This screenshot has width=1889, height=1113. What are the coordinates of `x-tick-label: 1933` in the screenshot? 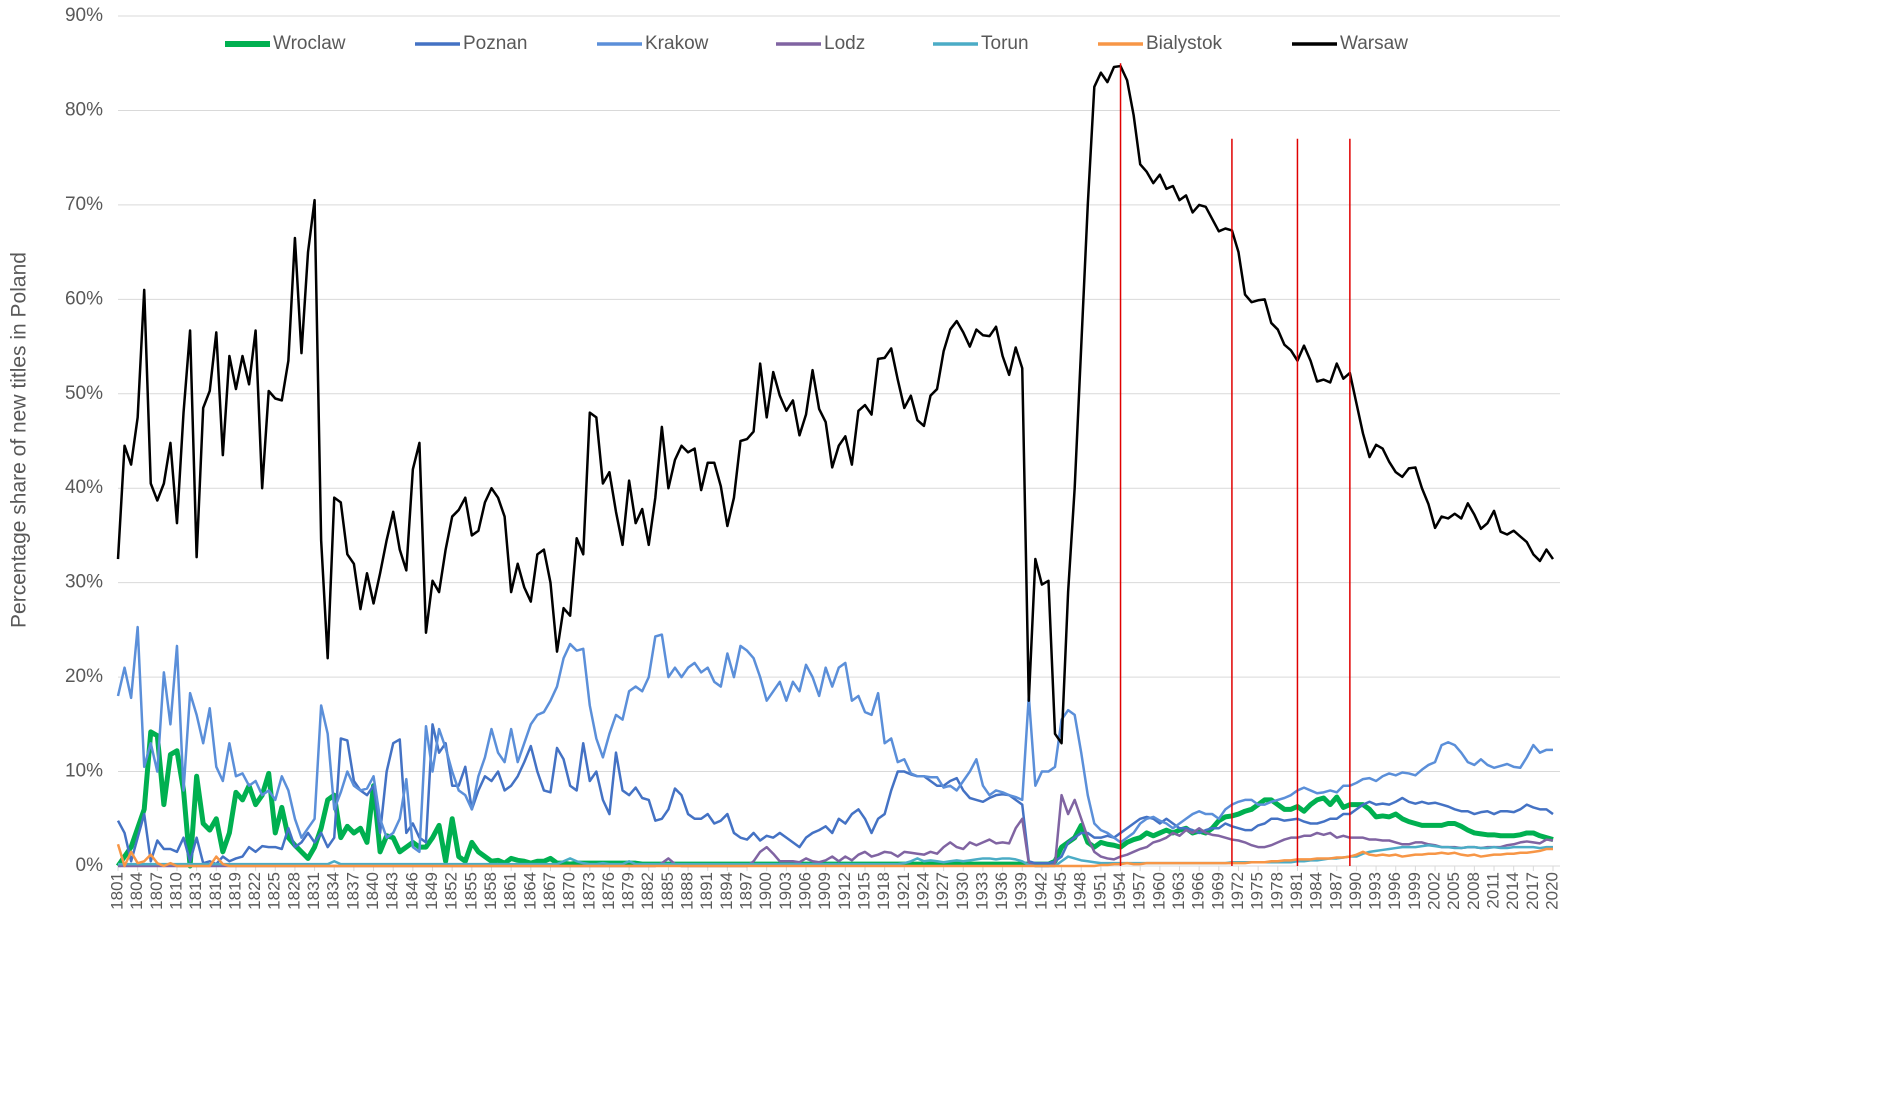 It's located at (981, 891).